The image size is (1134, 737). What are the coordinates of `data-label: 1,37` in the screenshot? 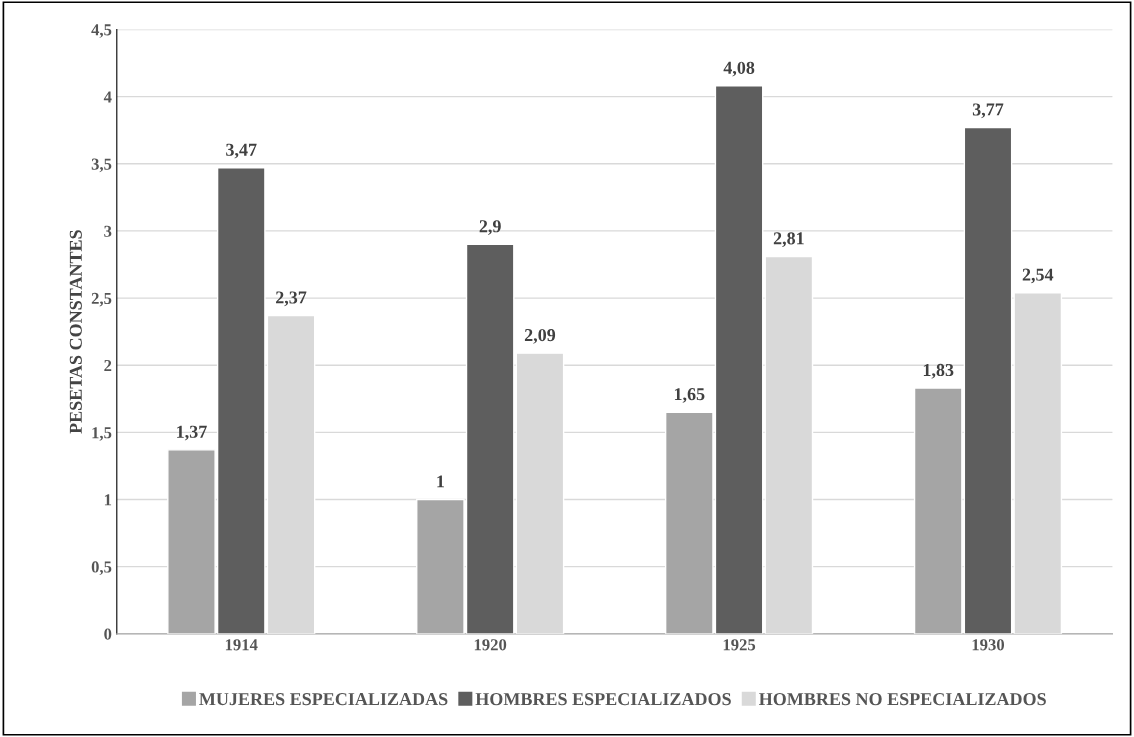 It's located at (192, 433).